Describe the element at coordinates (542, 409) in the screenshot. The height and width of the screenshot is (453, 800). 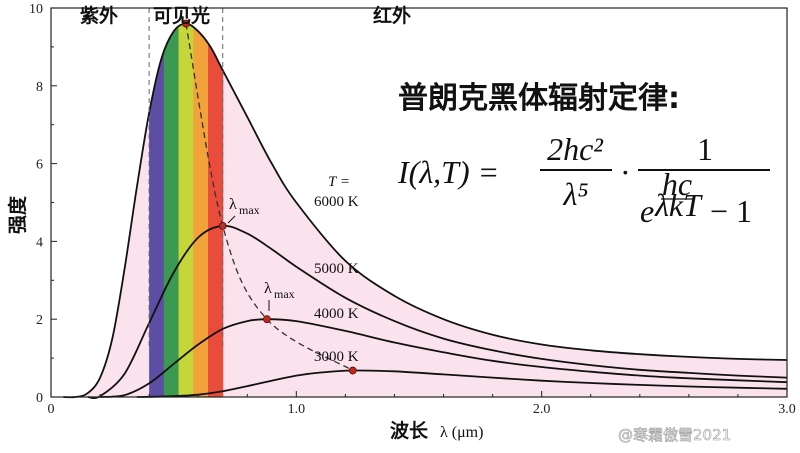
I see `x-tick-label: 2.0` at that location.